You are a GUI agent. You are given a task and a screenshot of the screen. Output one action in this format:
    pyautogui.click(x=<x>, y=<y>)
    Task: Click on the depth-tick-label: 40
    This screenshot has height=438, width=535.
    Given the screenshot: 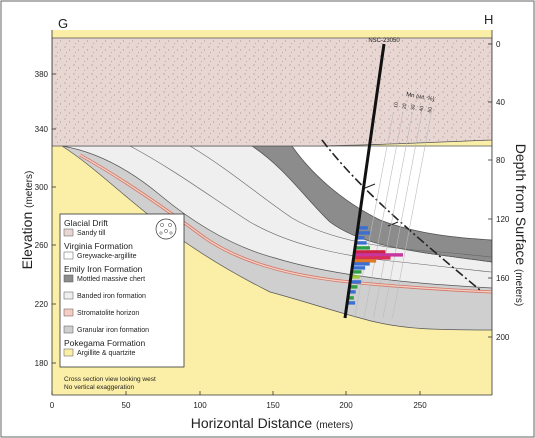 What is the action you would take?
    pyautogui.click(x=500, y=102)
    